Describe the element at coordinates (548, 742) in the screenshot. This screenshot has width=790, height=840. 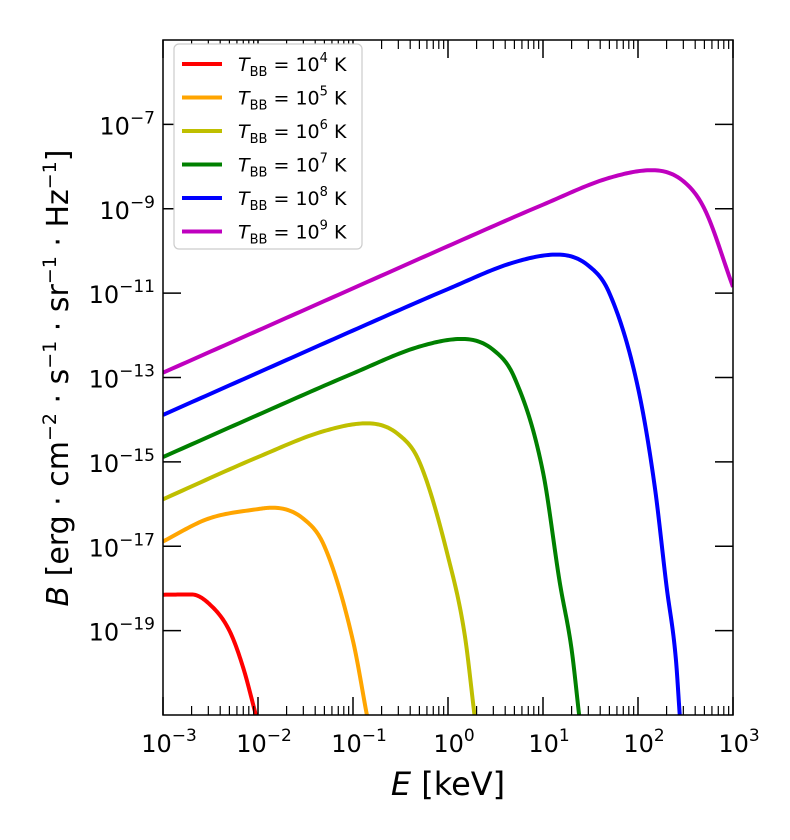
I see `x-tick-label: 10¹` at that location.